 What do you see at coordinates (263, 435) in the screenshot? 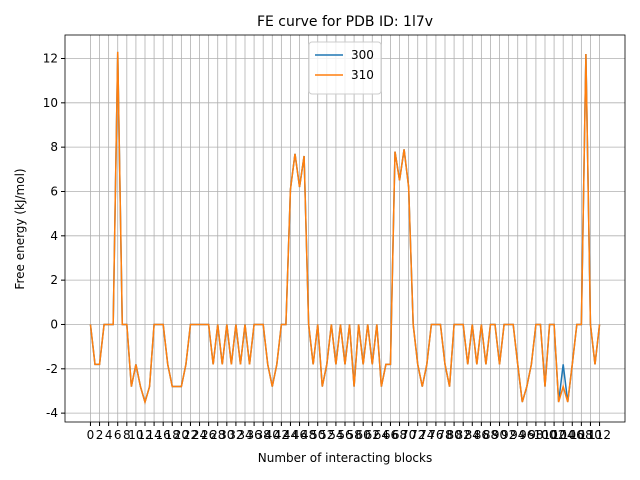
I see `x-tick-label: 38` at bounding box center [263, 435].